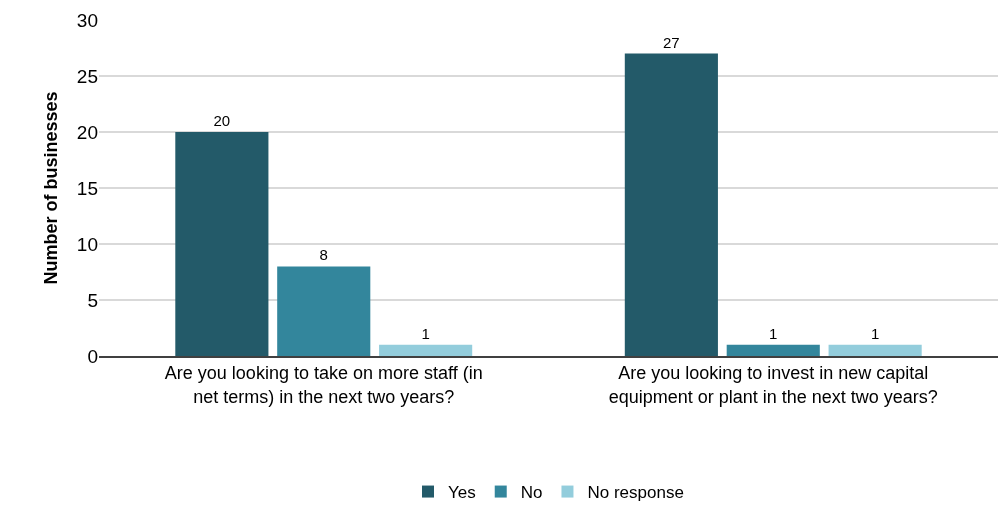 Image resolution: width=1001 pixels, height=510 pixels. Describe the element at coordinates (92, 300) in the screenshot. I see `y-tick-label: 5` at that location.